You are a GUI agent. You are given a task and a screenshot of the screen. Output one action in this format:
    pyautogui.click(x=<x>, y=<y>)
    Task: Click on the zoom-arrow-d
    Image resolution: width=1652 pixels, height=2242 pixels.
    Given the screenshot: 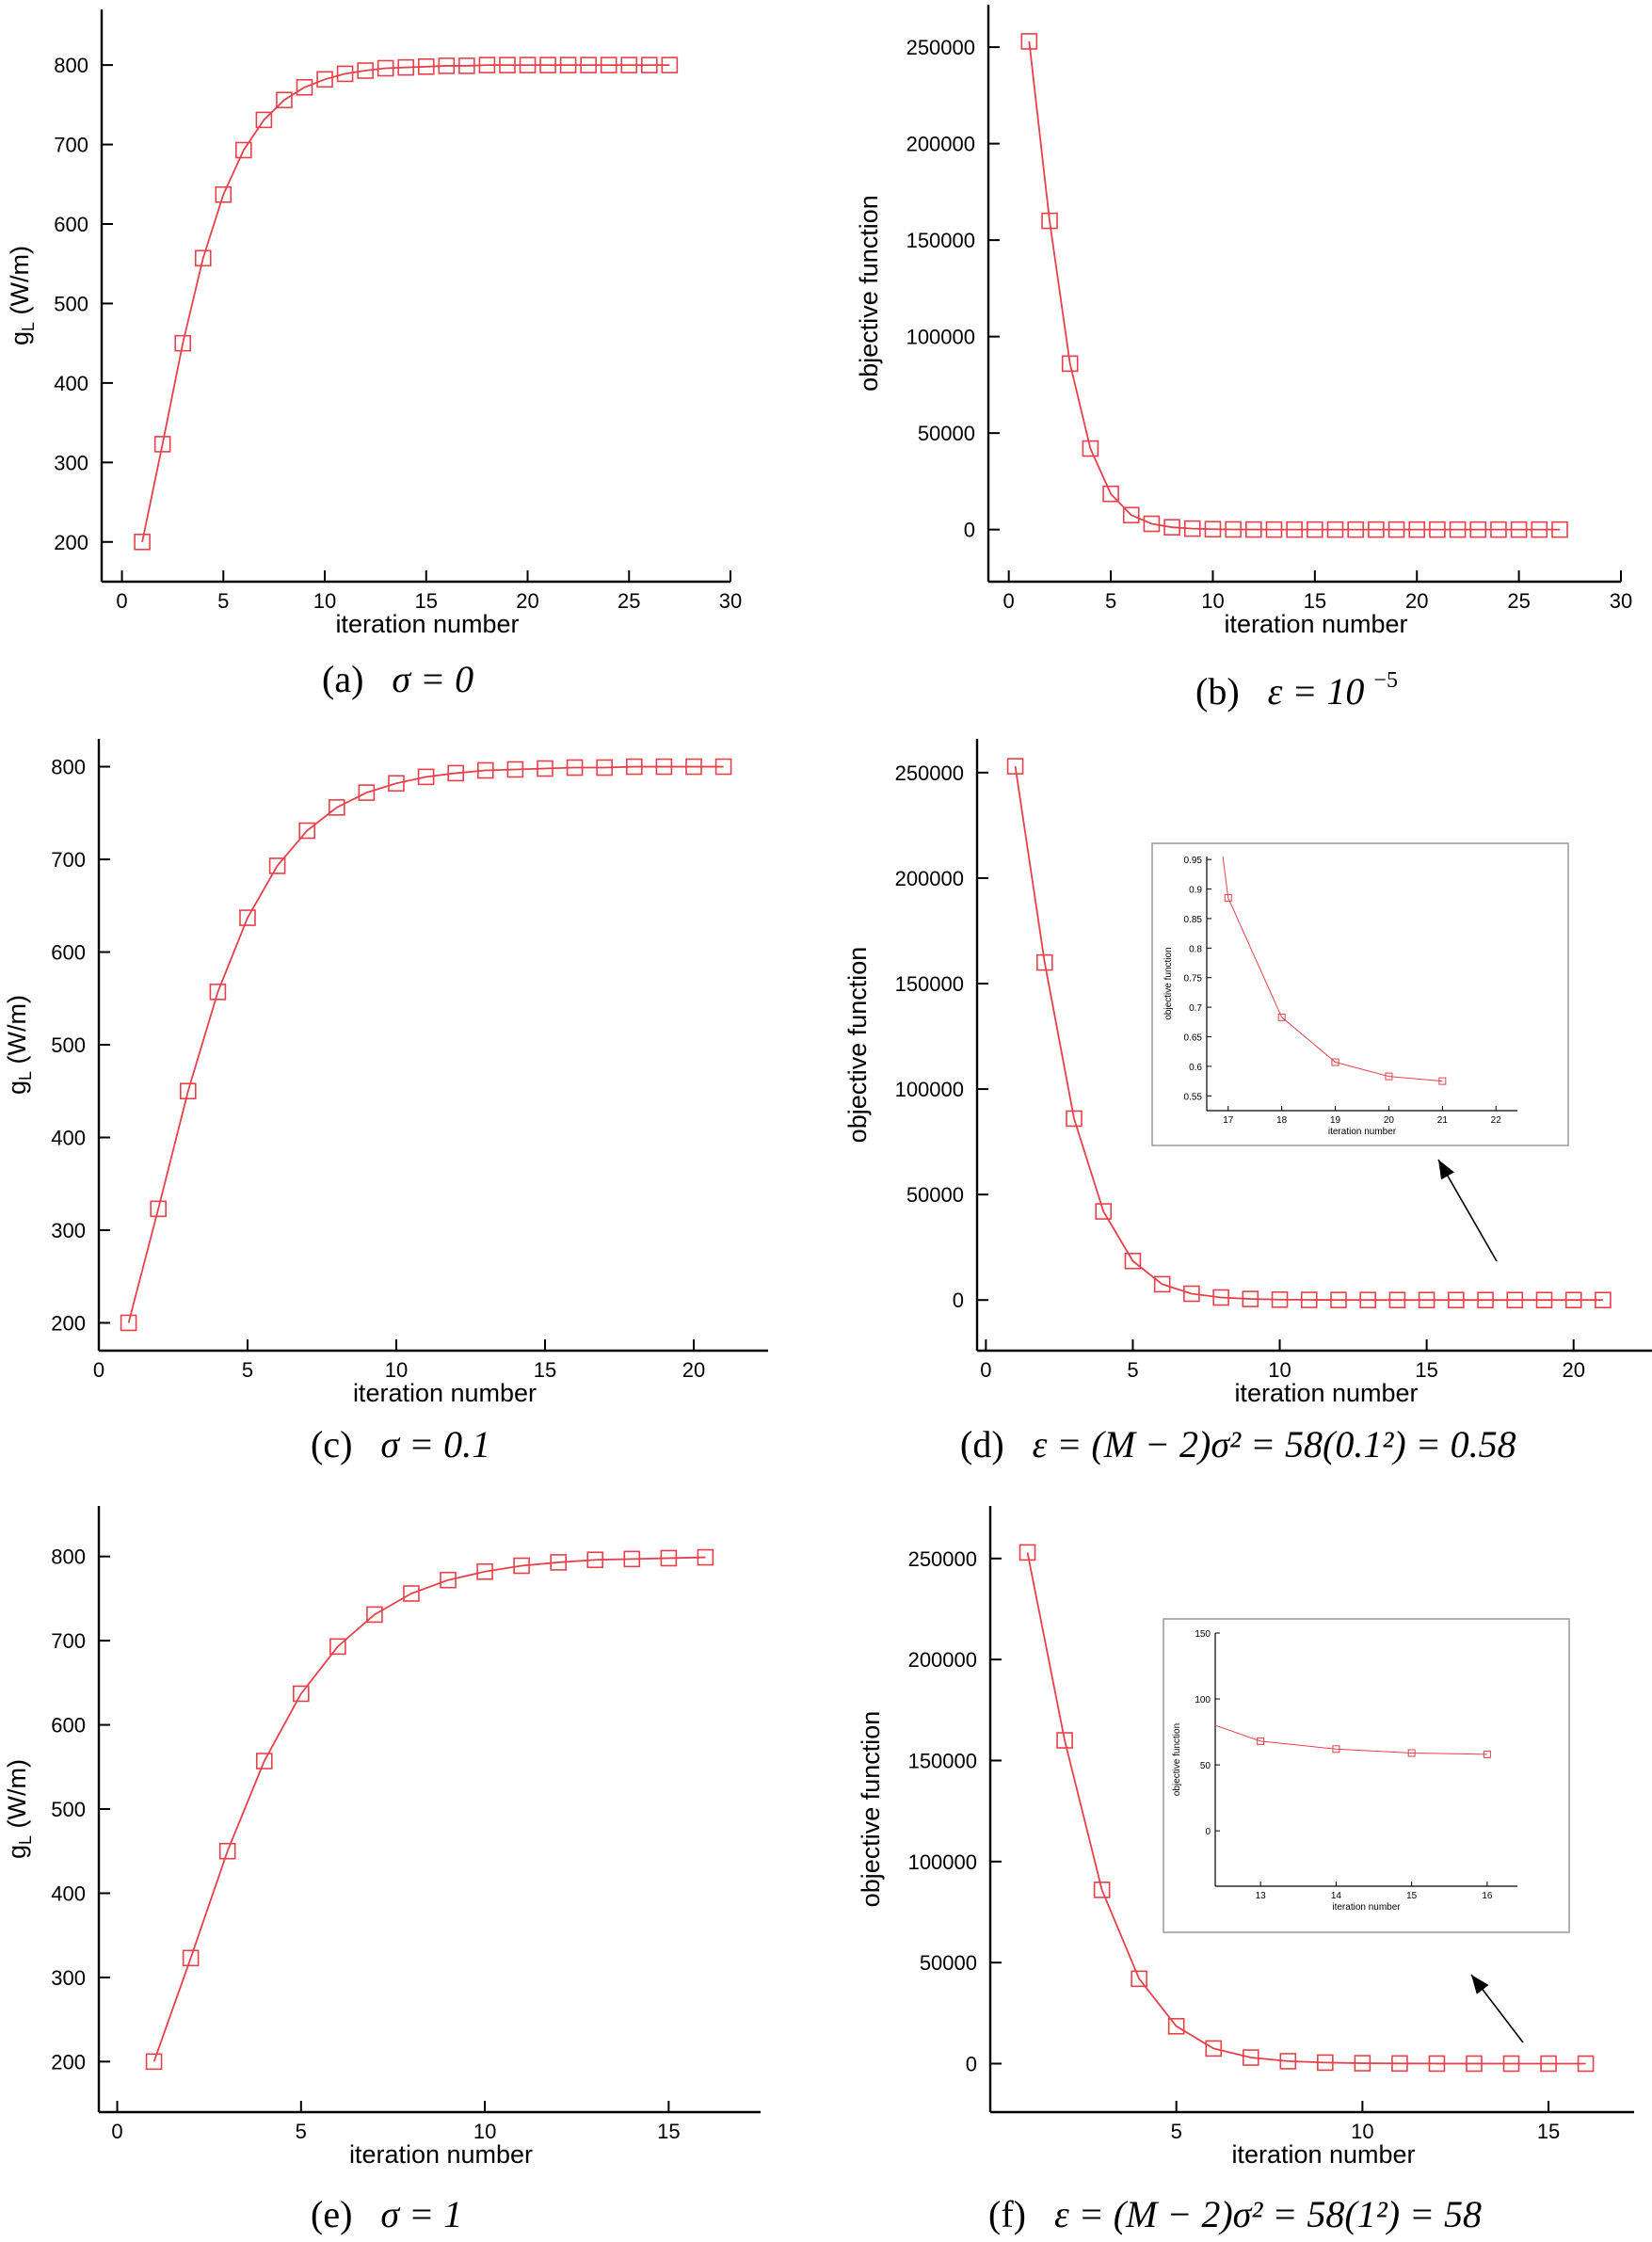 What is the action you would take?
    pyautogui.click(x=1467, y=1210)
    